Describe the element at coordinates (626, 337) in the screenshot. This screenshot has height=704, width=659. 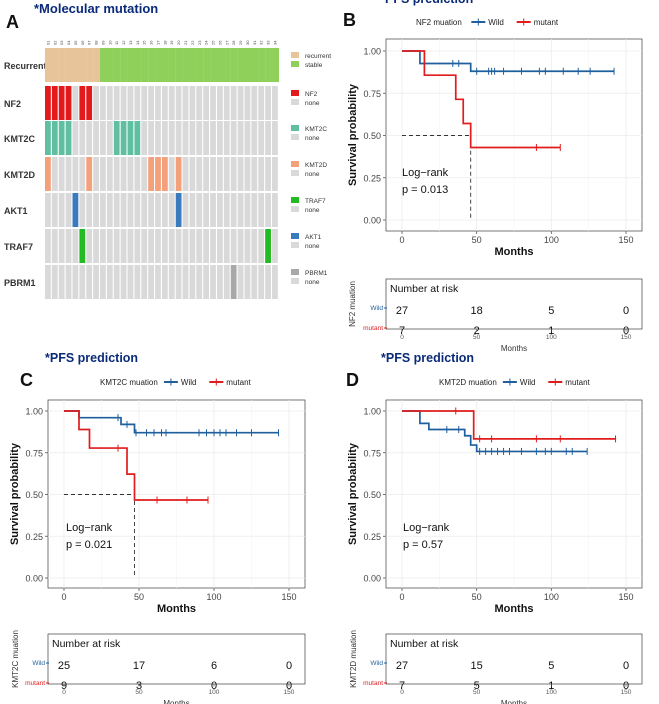
I see `risk-x-tick-label: 150` at that location.